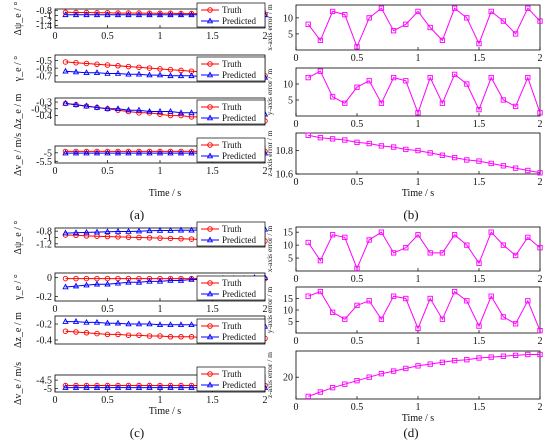  Describe the element at coordinates (48, 389) in the screenshot. I see `panel-c-subplot-3-ytick-label-1: -5` at that location.